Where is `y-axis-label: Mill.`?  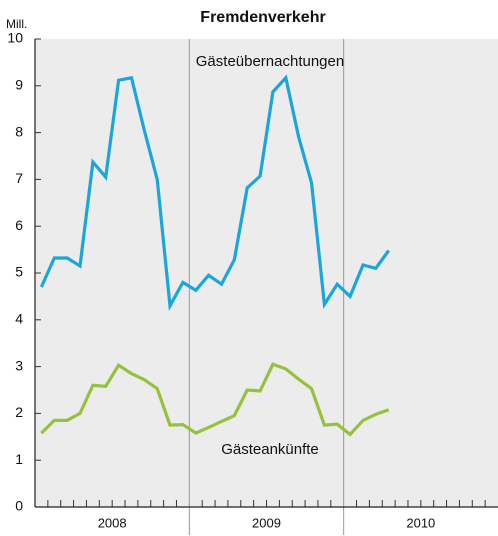 y-axis-label: Mill. is located at coordinates (16, 24).